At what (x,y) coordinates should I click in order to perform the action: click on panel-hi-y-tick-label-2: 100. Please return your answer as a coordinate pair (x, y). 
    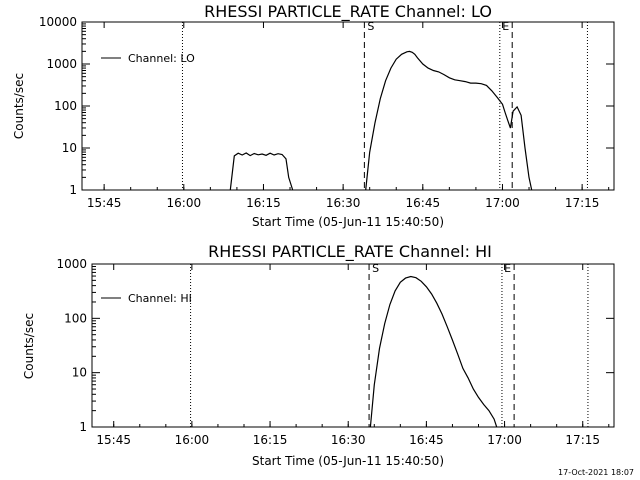
    Looking at the image, I should click on (75, 318).